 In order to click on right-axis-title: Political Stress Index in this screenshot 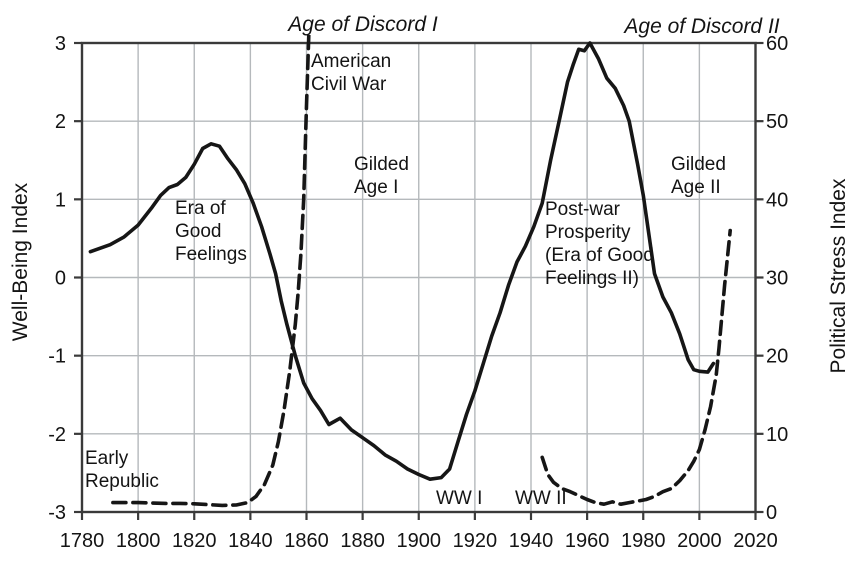, I will do `click(838, 276)`.